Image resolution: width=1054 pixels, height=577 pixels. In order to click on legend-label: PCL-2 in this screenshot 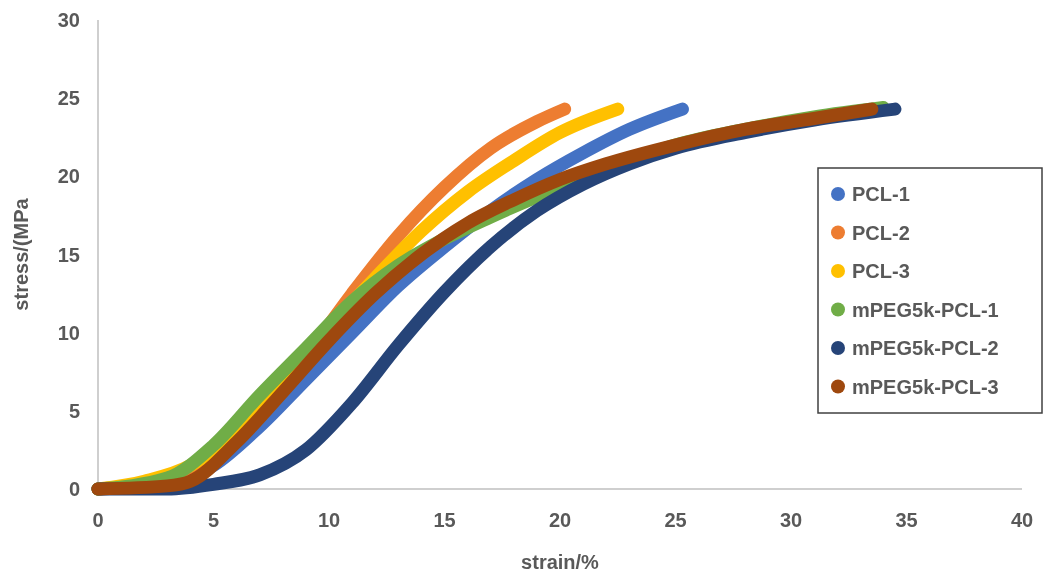, I will do `click(881, 232)`.